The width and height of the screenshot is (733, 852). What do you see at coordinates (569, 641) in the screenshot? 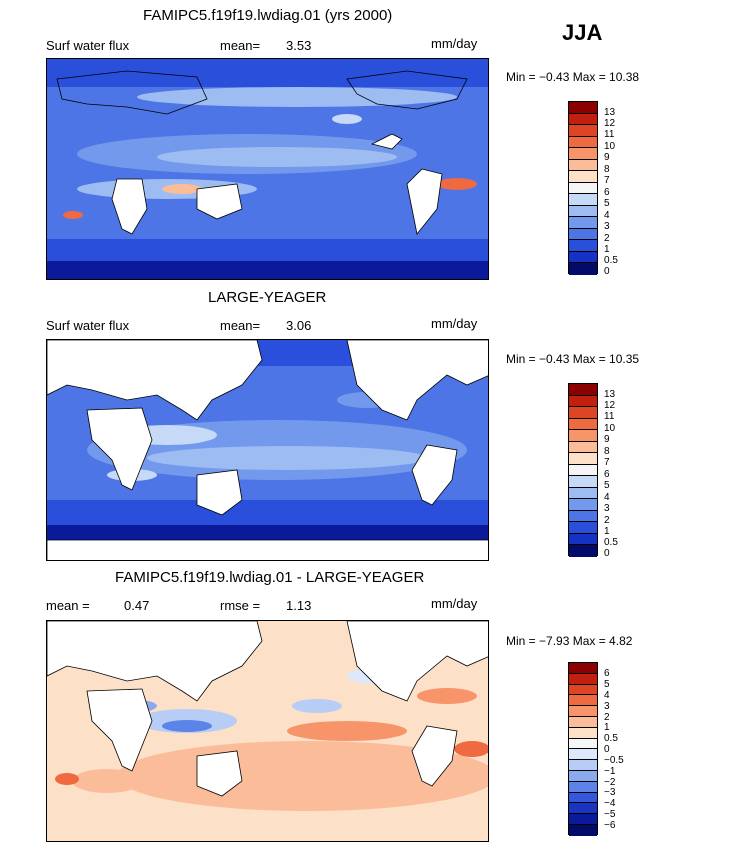
I see `panel3-minmax: Min = −7.93 Max = 4.82` at bounding box center [569, 641].